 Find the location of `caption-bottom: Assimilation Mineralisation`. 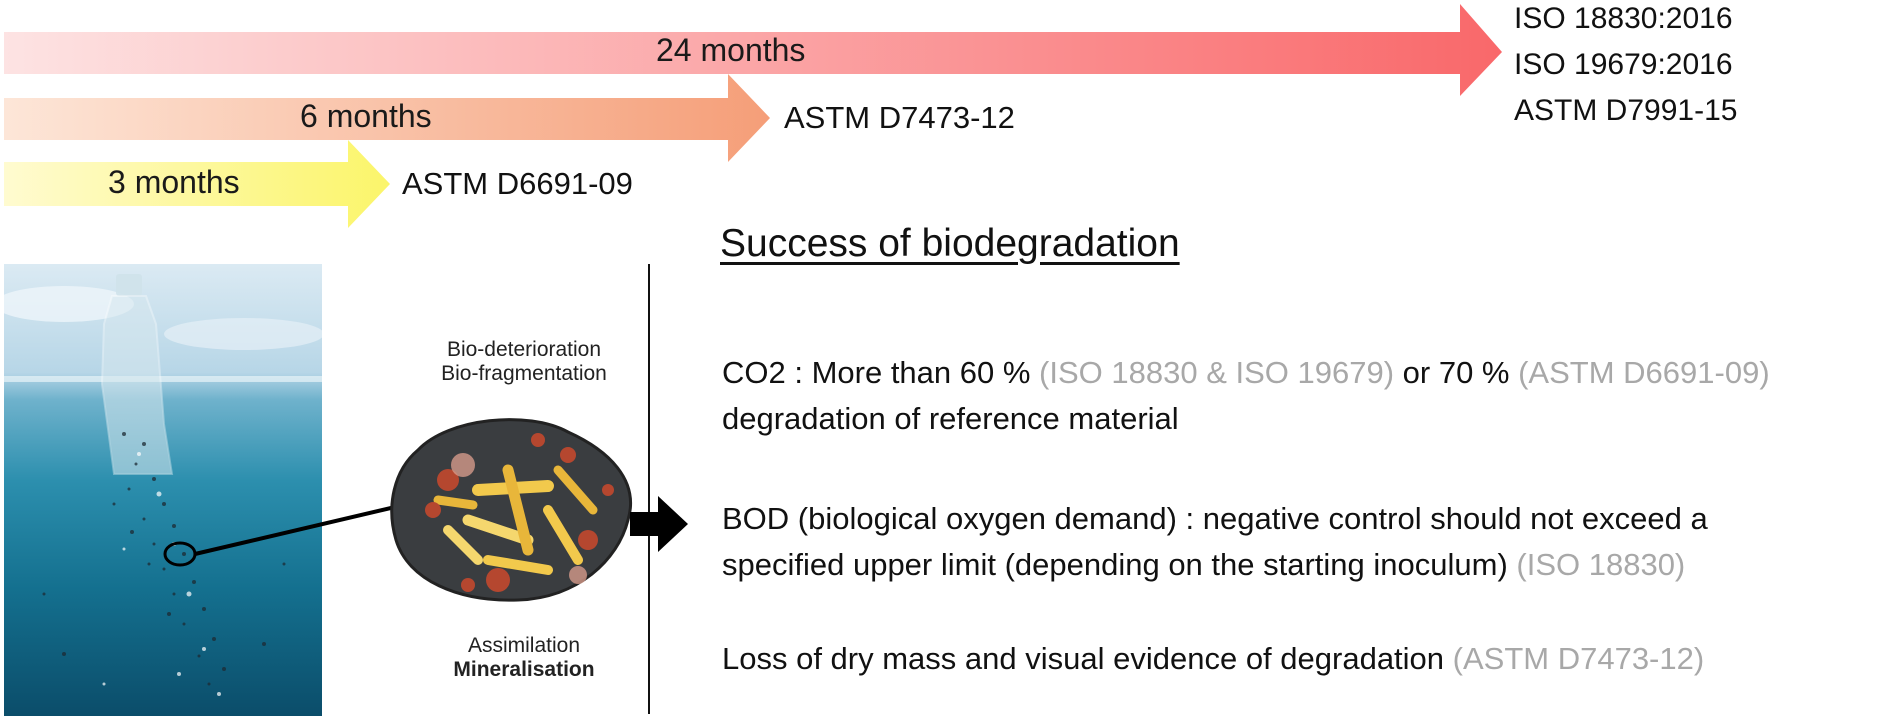

caption-bottom: Assimilation Mineralisation is located at coordinates (524, 658).